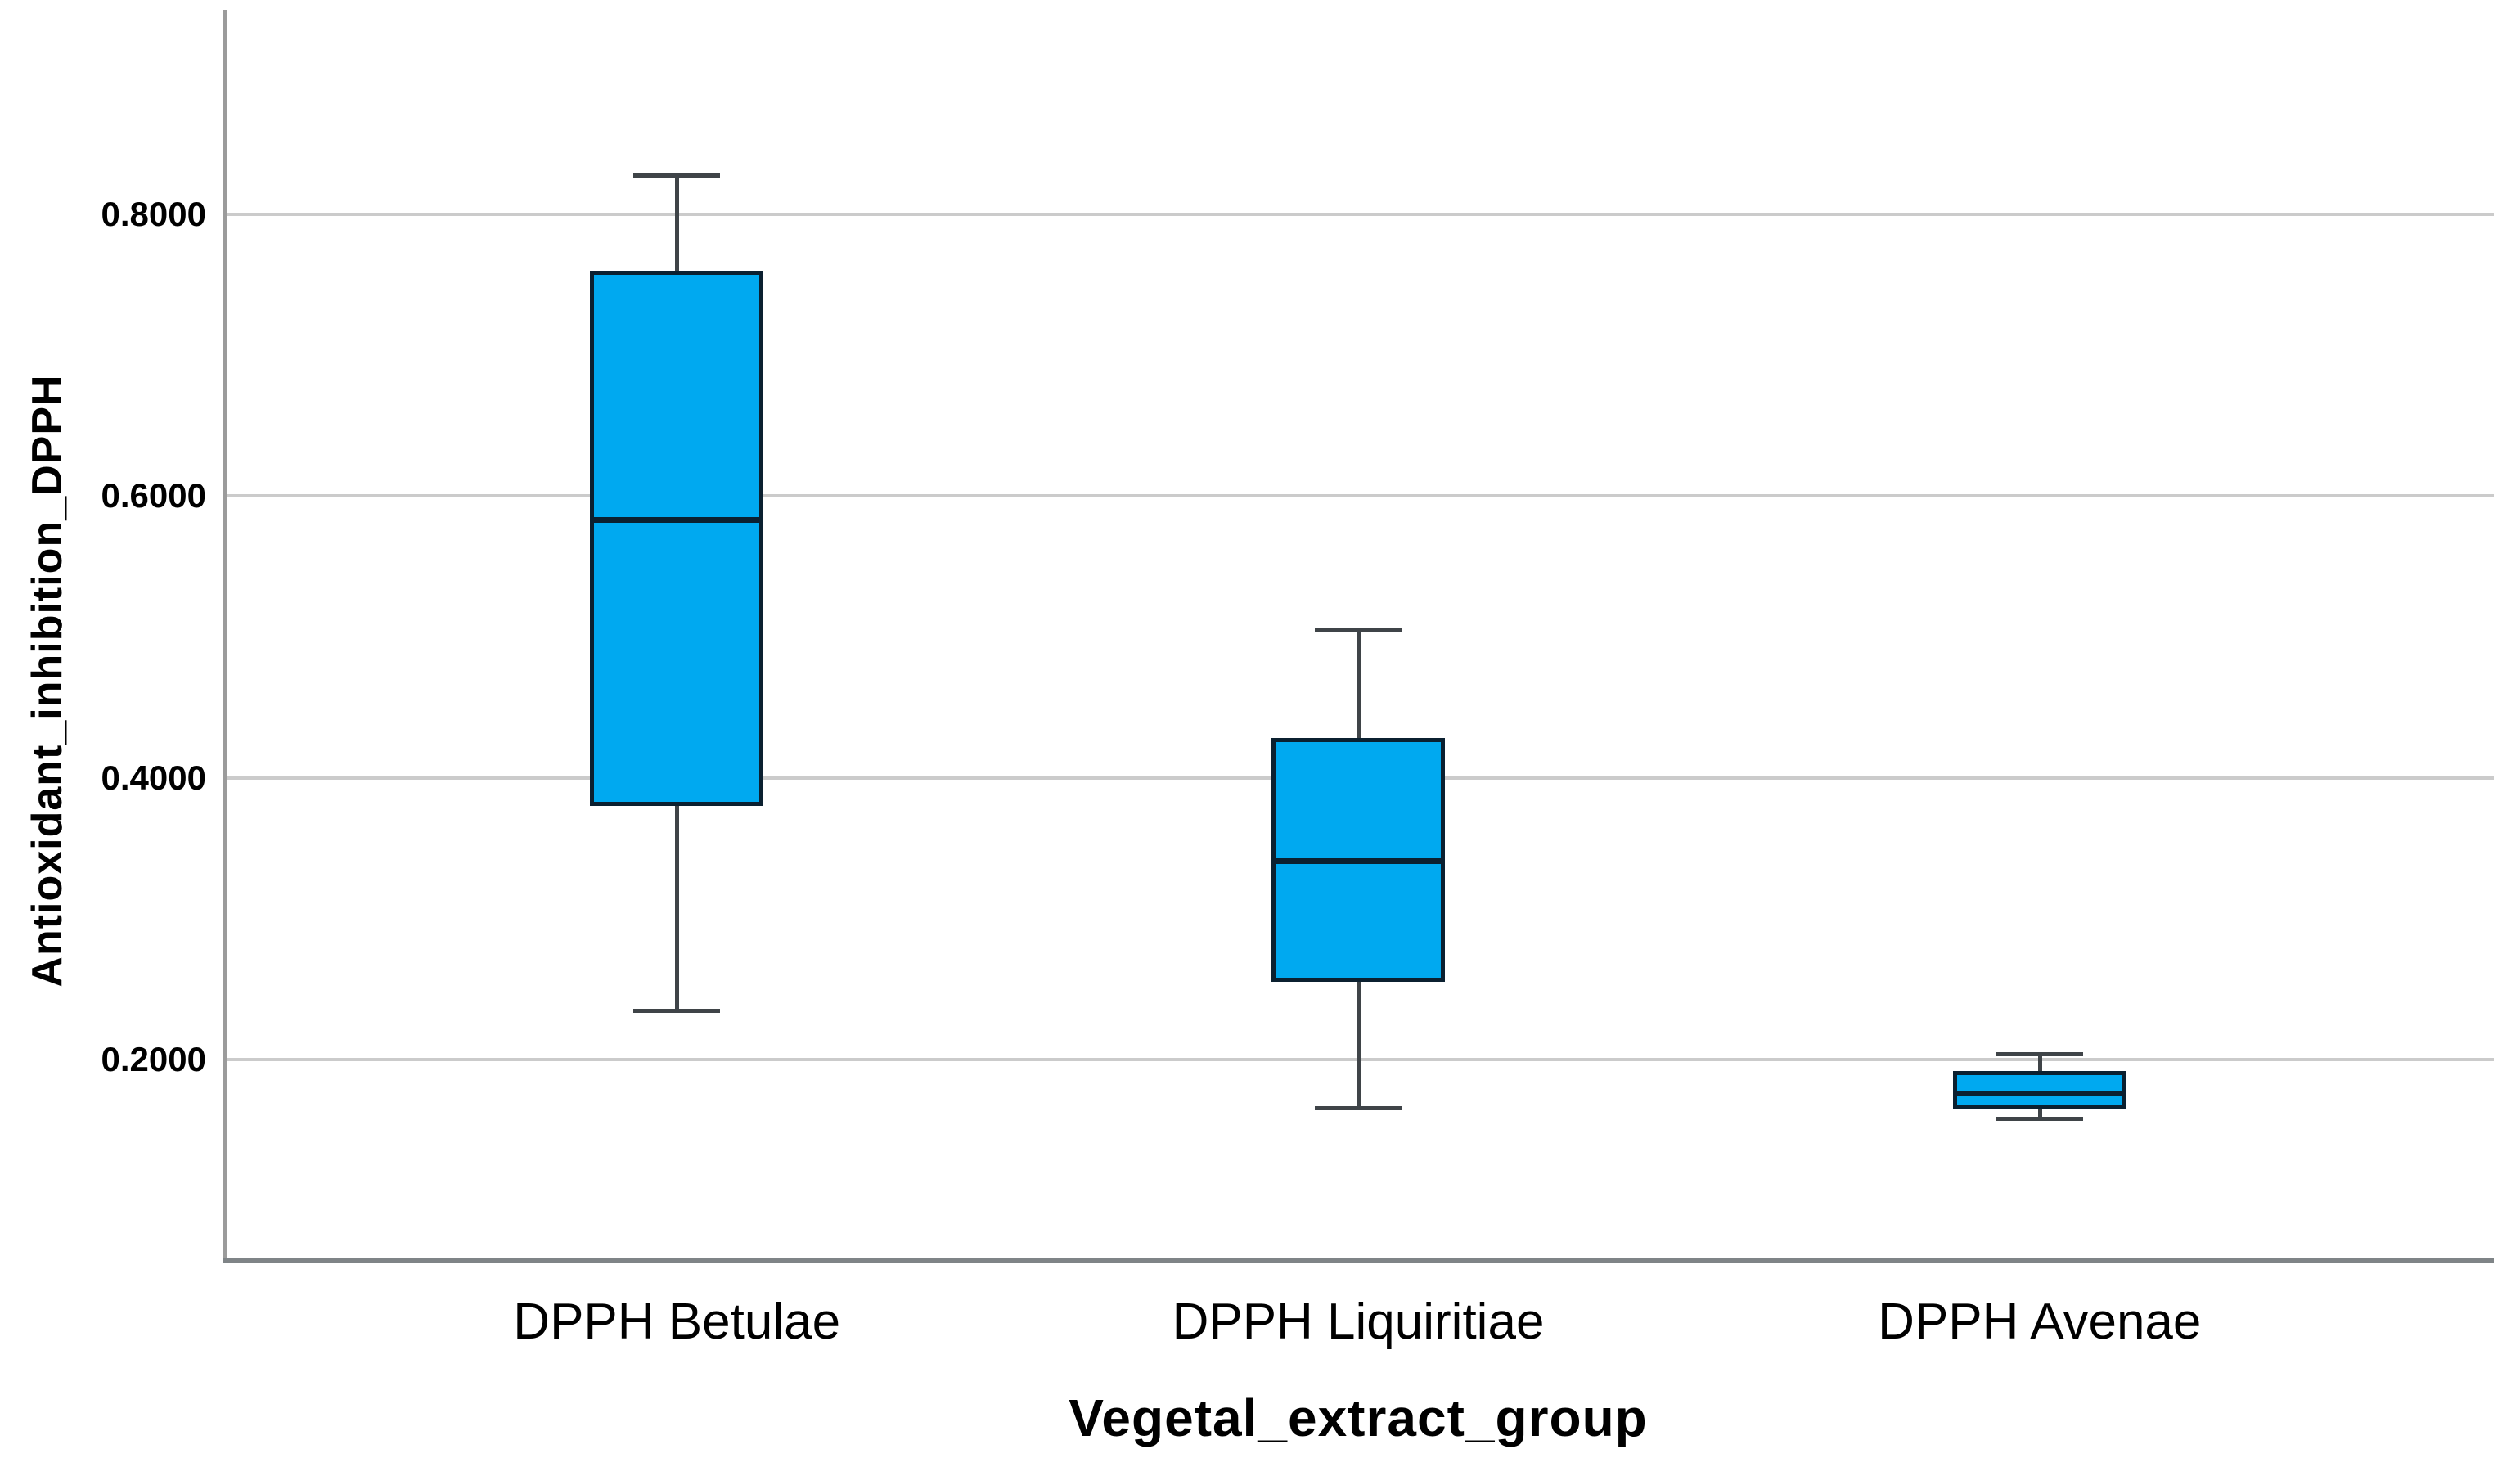 The image size is (2520, 1467). I want to click on whisker-cap-bottom-dpph-liquiritiae, so click(1358, 1108).